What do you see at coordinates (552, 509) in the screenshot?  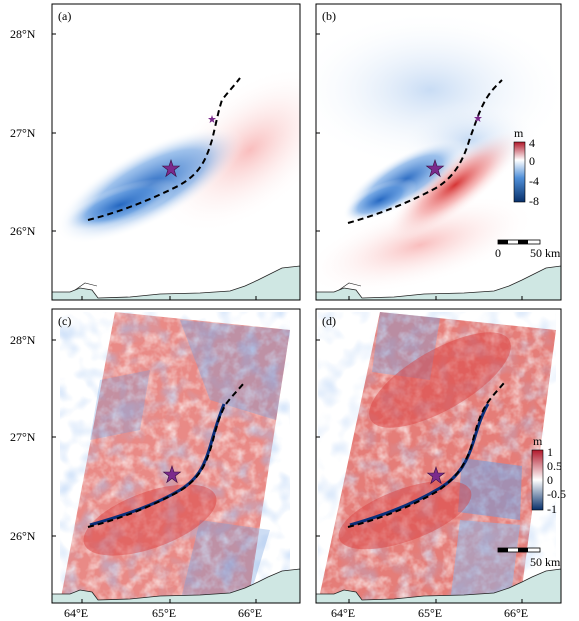 I see `colorbar-tick: -1` at bounding box center [552, 509].